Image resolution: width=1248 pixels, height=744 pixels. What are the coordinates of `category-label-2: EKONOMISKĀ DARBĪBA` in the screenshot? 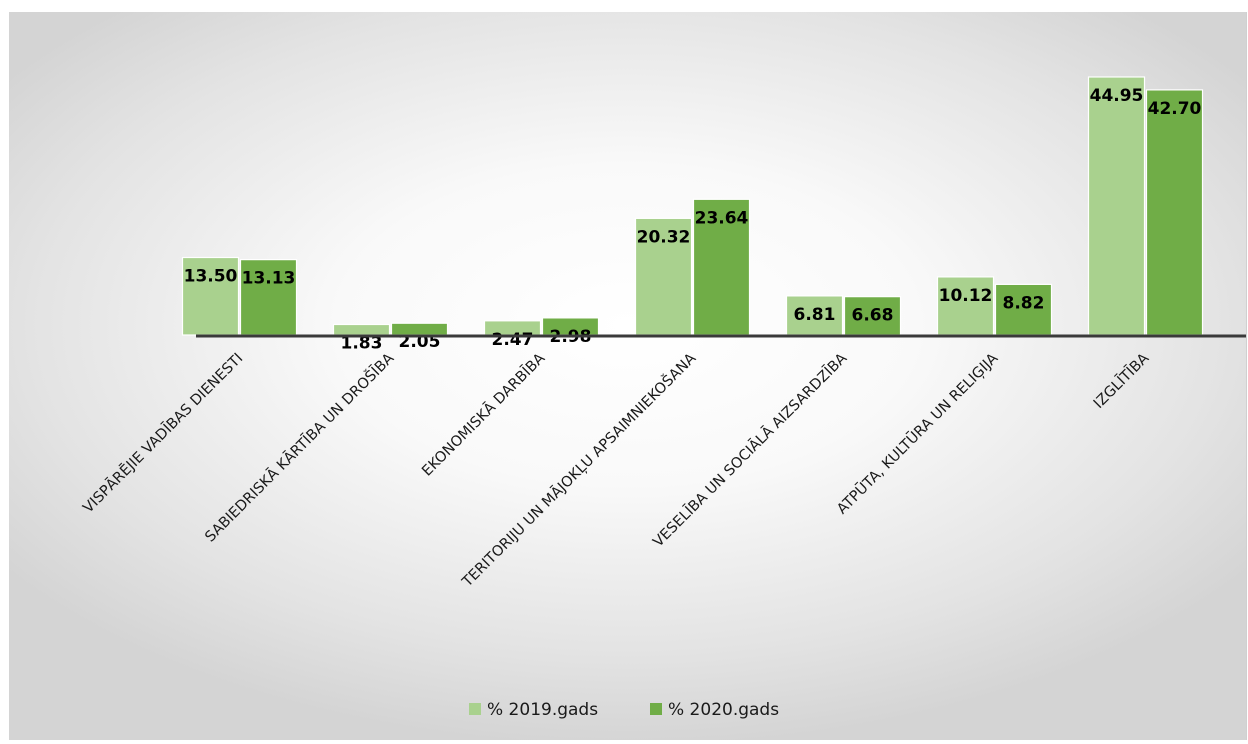 It's located at (484, 415).